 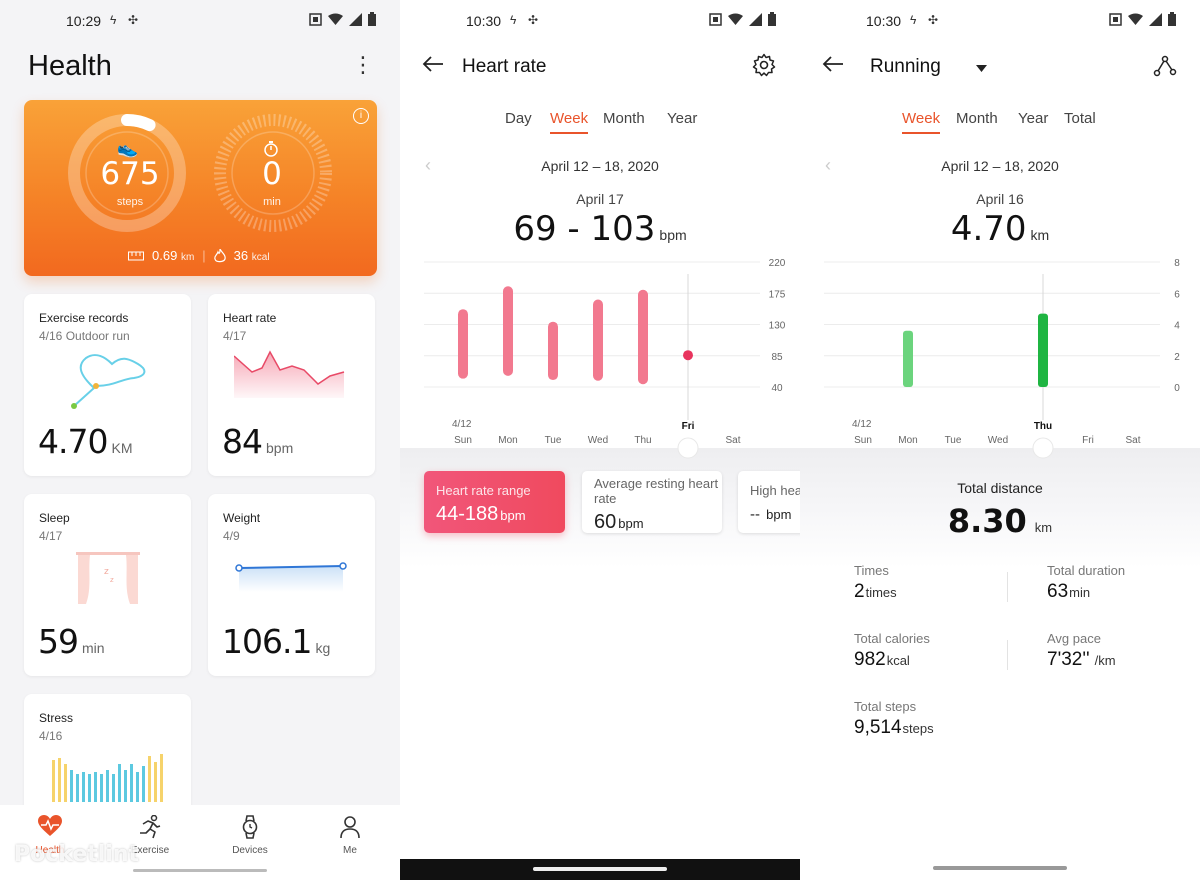 I want to click on nav-label: Exercise, so click(x=150, y=850).